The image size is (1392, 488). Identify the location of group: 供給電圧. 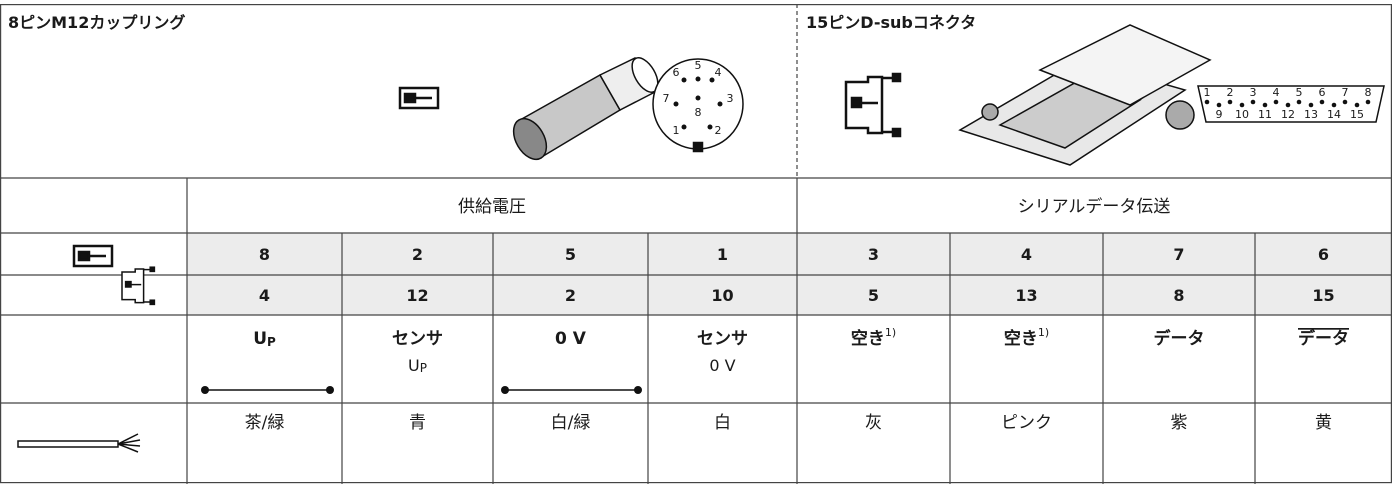
(492, 207).